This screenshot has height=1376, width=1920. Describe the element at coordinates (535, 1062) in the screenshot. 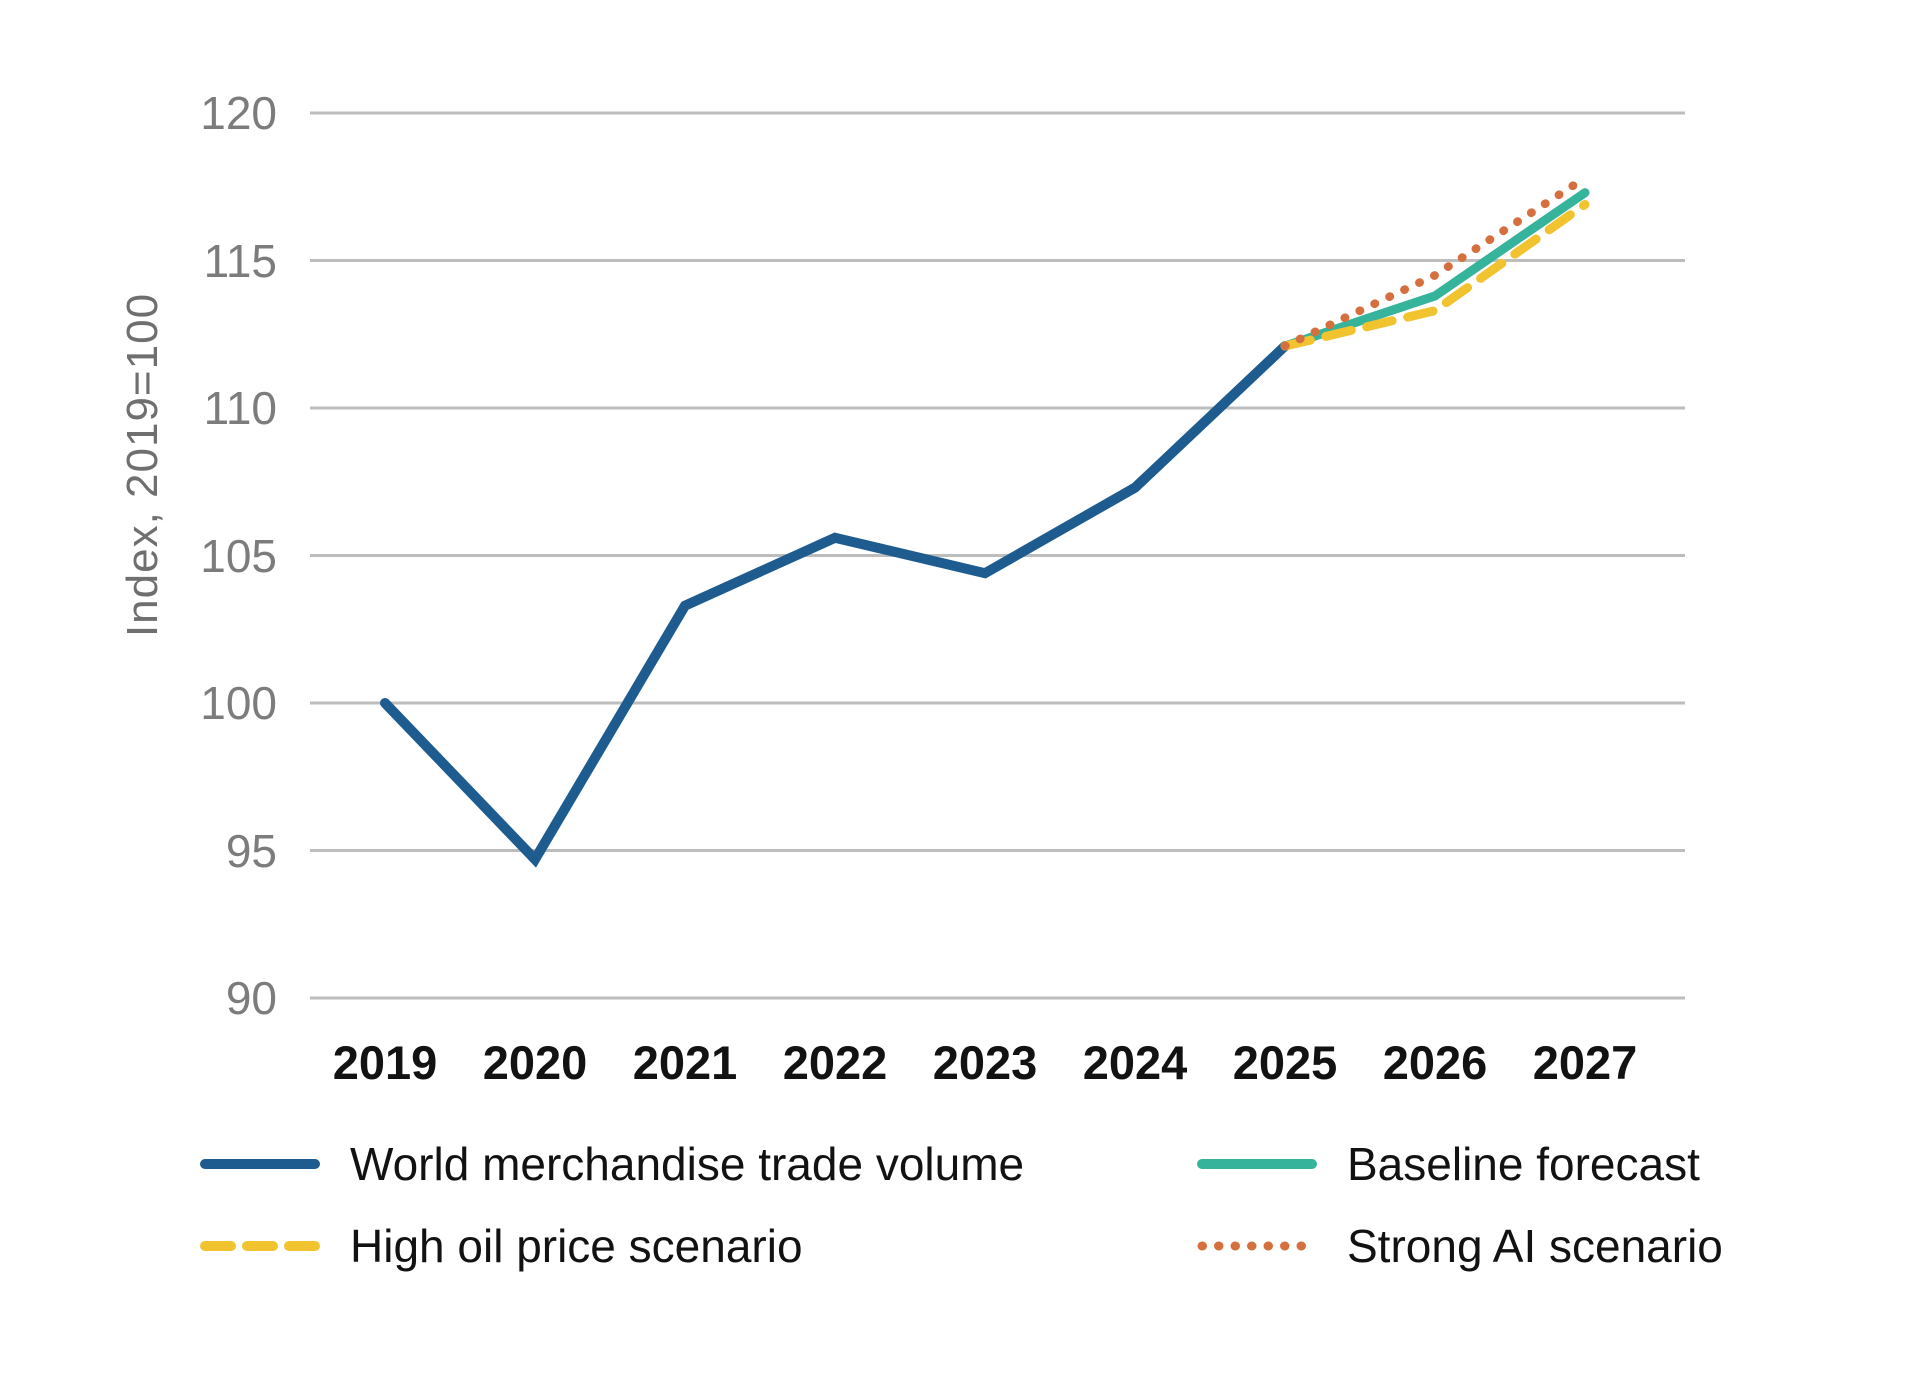

I see `x-tick-label-2020: 2020` at that location.